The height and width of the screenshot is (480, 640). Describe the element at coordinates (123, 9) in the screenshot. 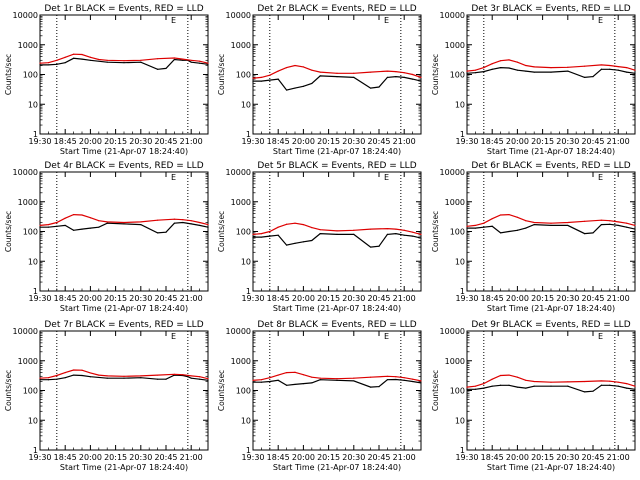

I see `chart-title: Det 1r BLACK = Events, RED = LLD` at that location.